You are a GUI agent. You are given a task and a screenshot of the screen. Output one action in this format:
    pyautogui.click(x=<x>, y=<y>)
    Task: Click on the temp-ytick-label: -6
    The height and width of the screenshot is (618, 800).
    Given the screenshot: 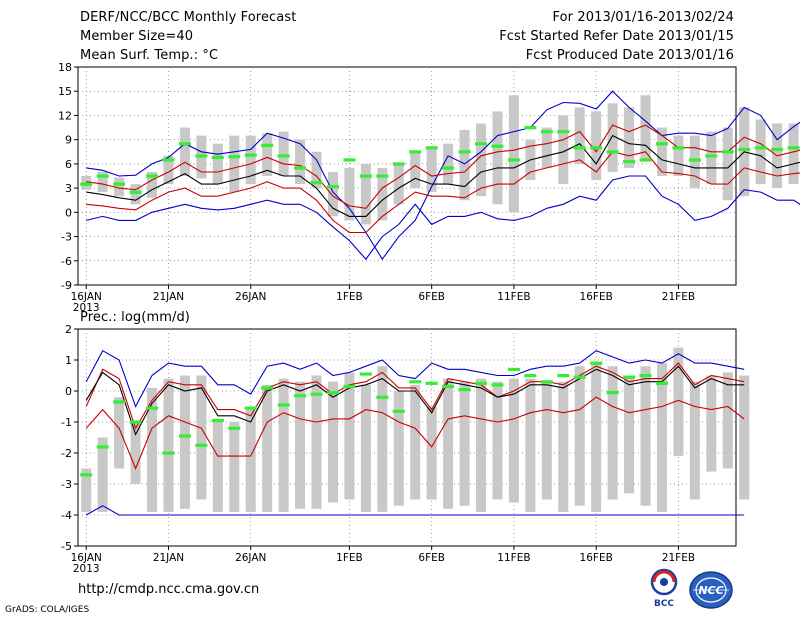 What is the action you would take?
    pyautogui.click(x=66, y=261)
    